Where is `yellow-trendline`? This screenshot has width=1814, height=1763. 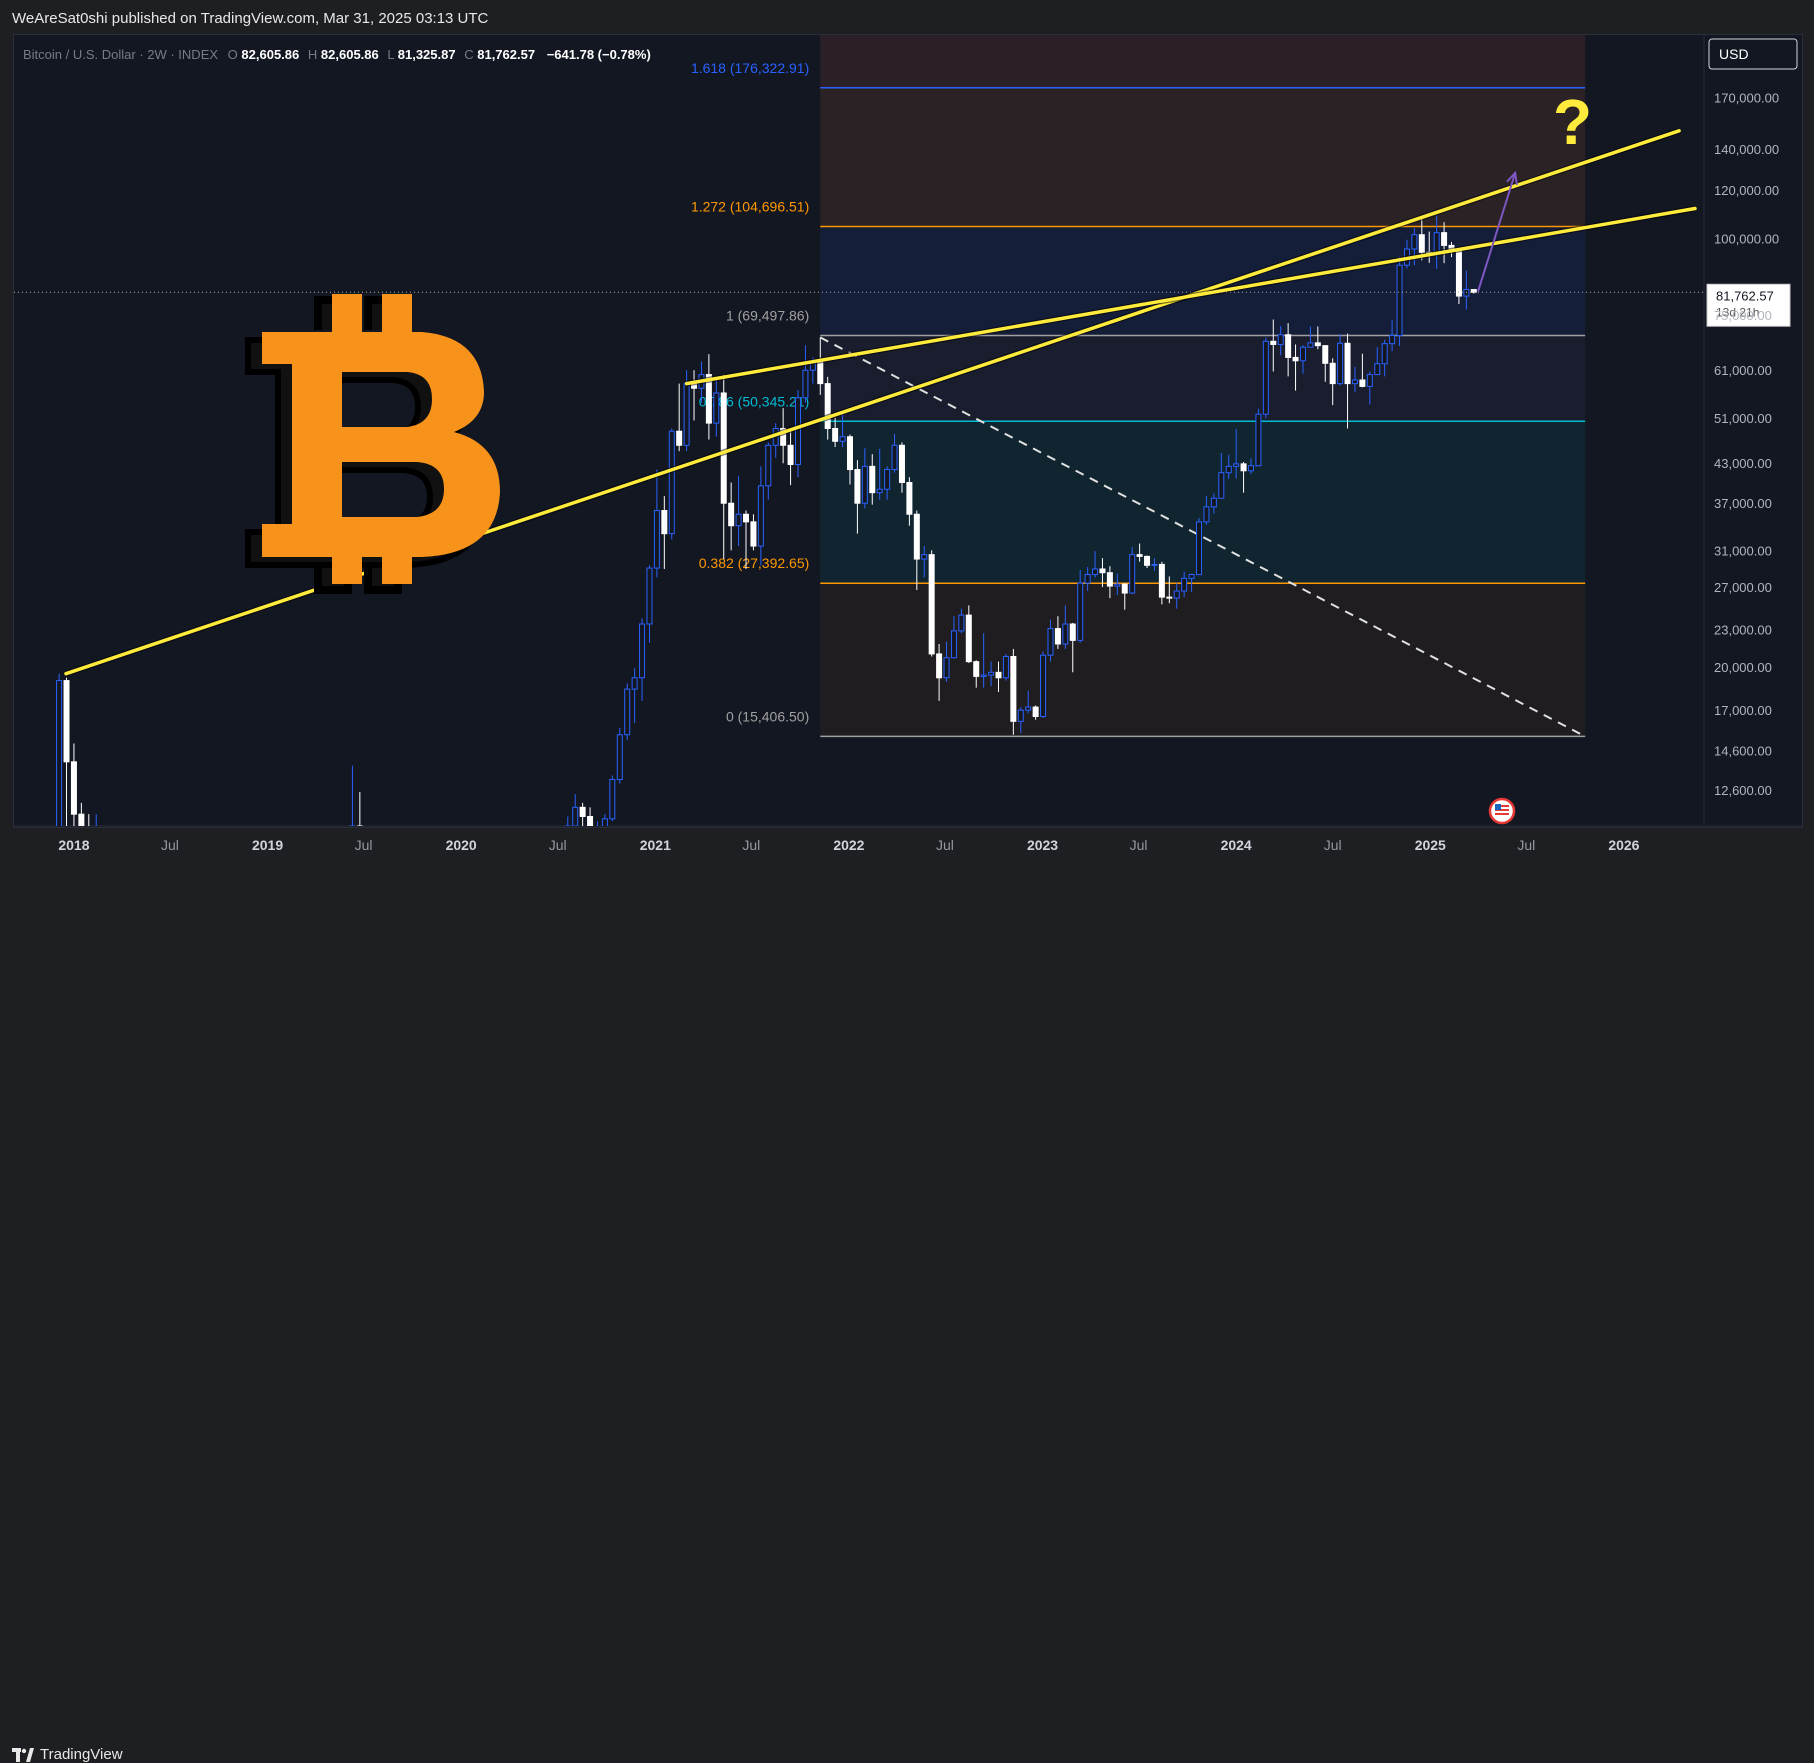 yellow-trendline is located at coordinates (1190, 296).